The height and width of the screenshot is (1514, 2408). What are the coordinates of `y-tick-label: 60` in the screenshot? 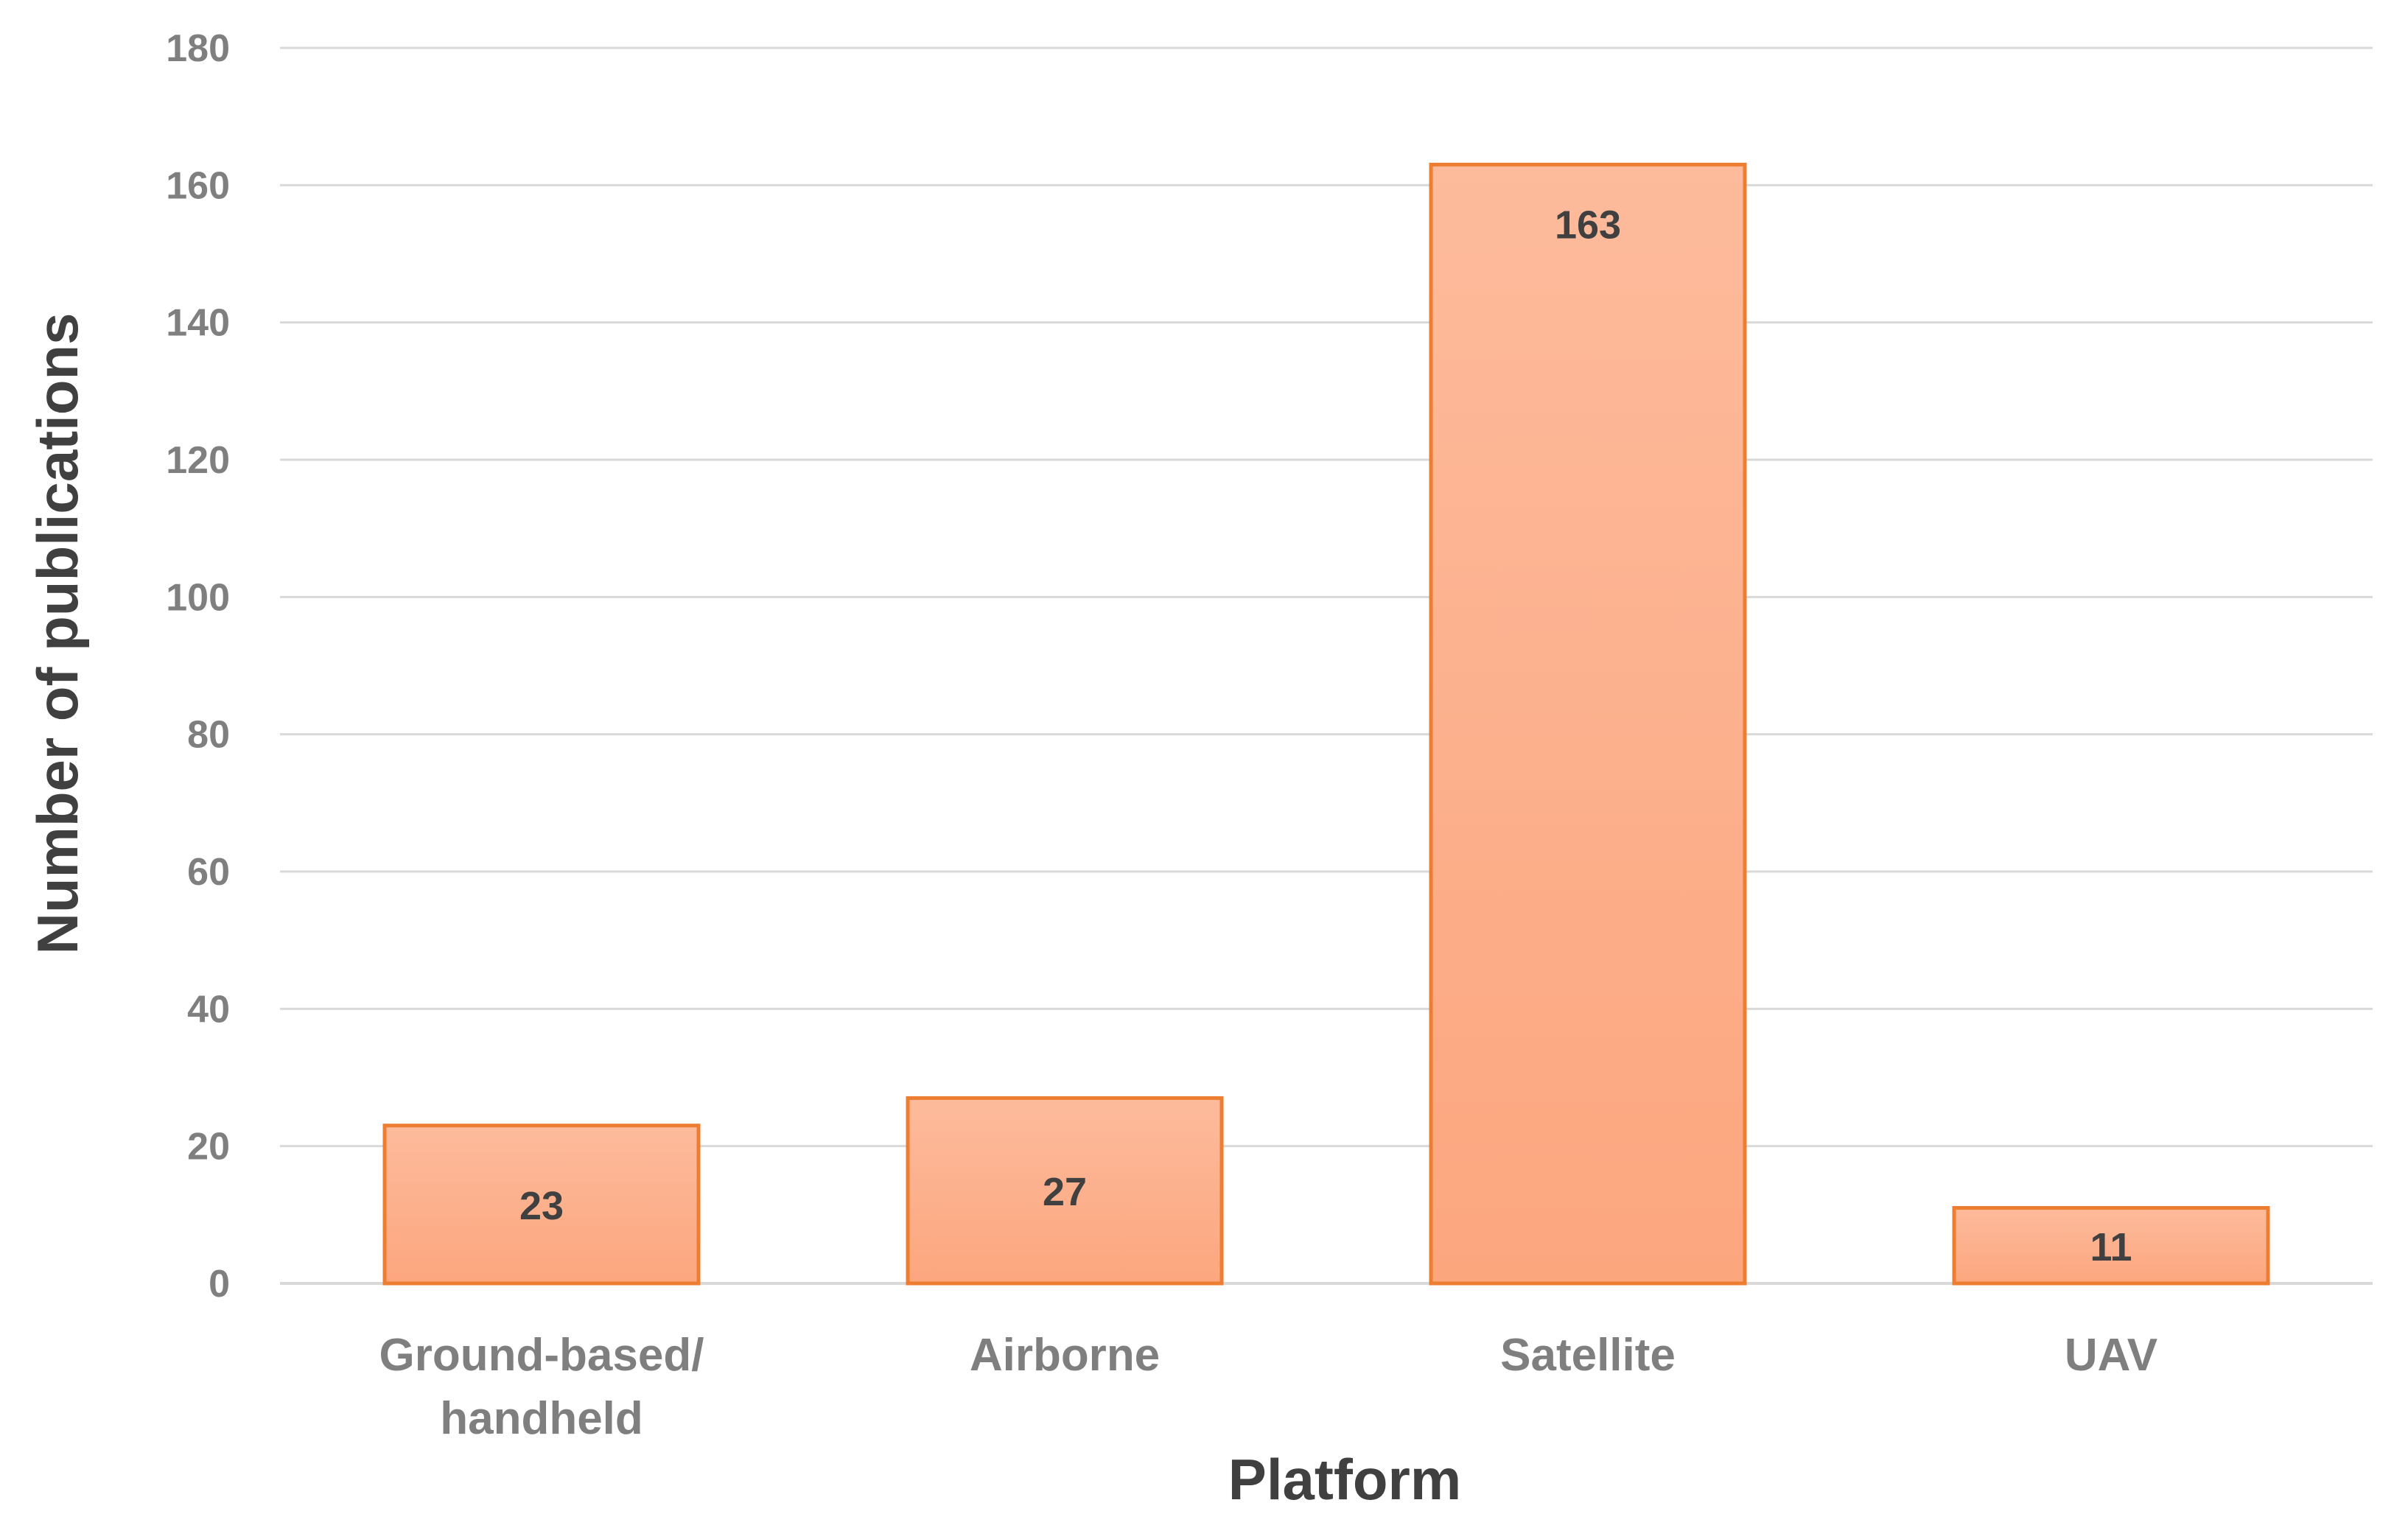 It's located at (208, 872).